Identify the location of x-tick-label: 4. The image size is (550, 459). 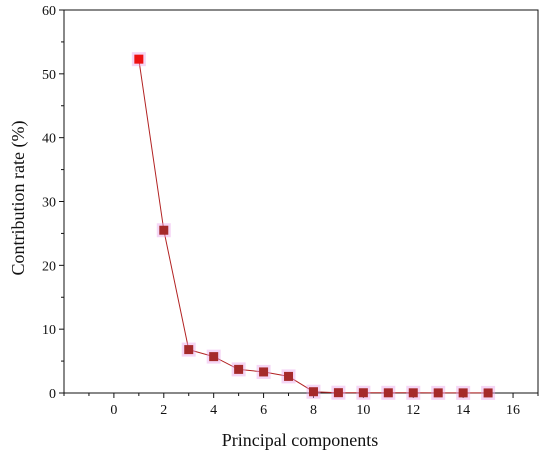
(213, 410).